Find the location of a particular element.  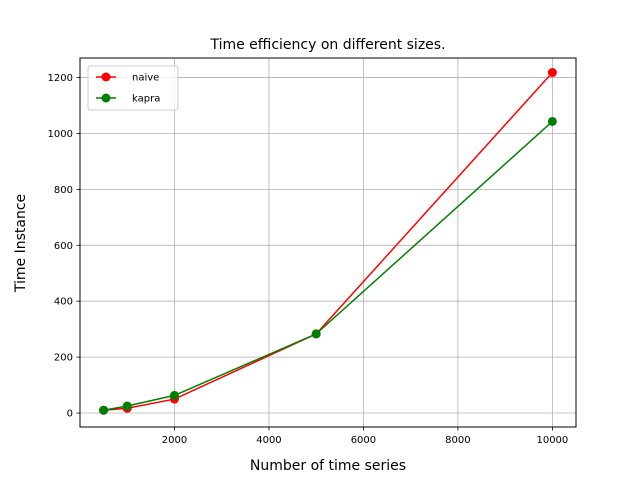

x-tick-label: 6000 is located at coordinates (363, 440).